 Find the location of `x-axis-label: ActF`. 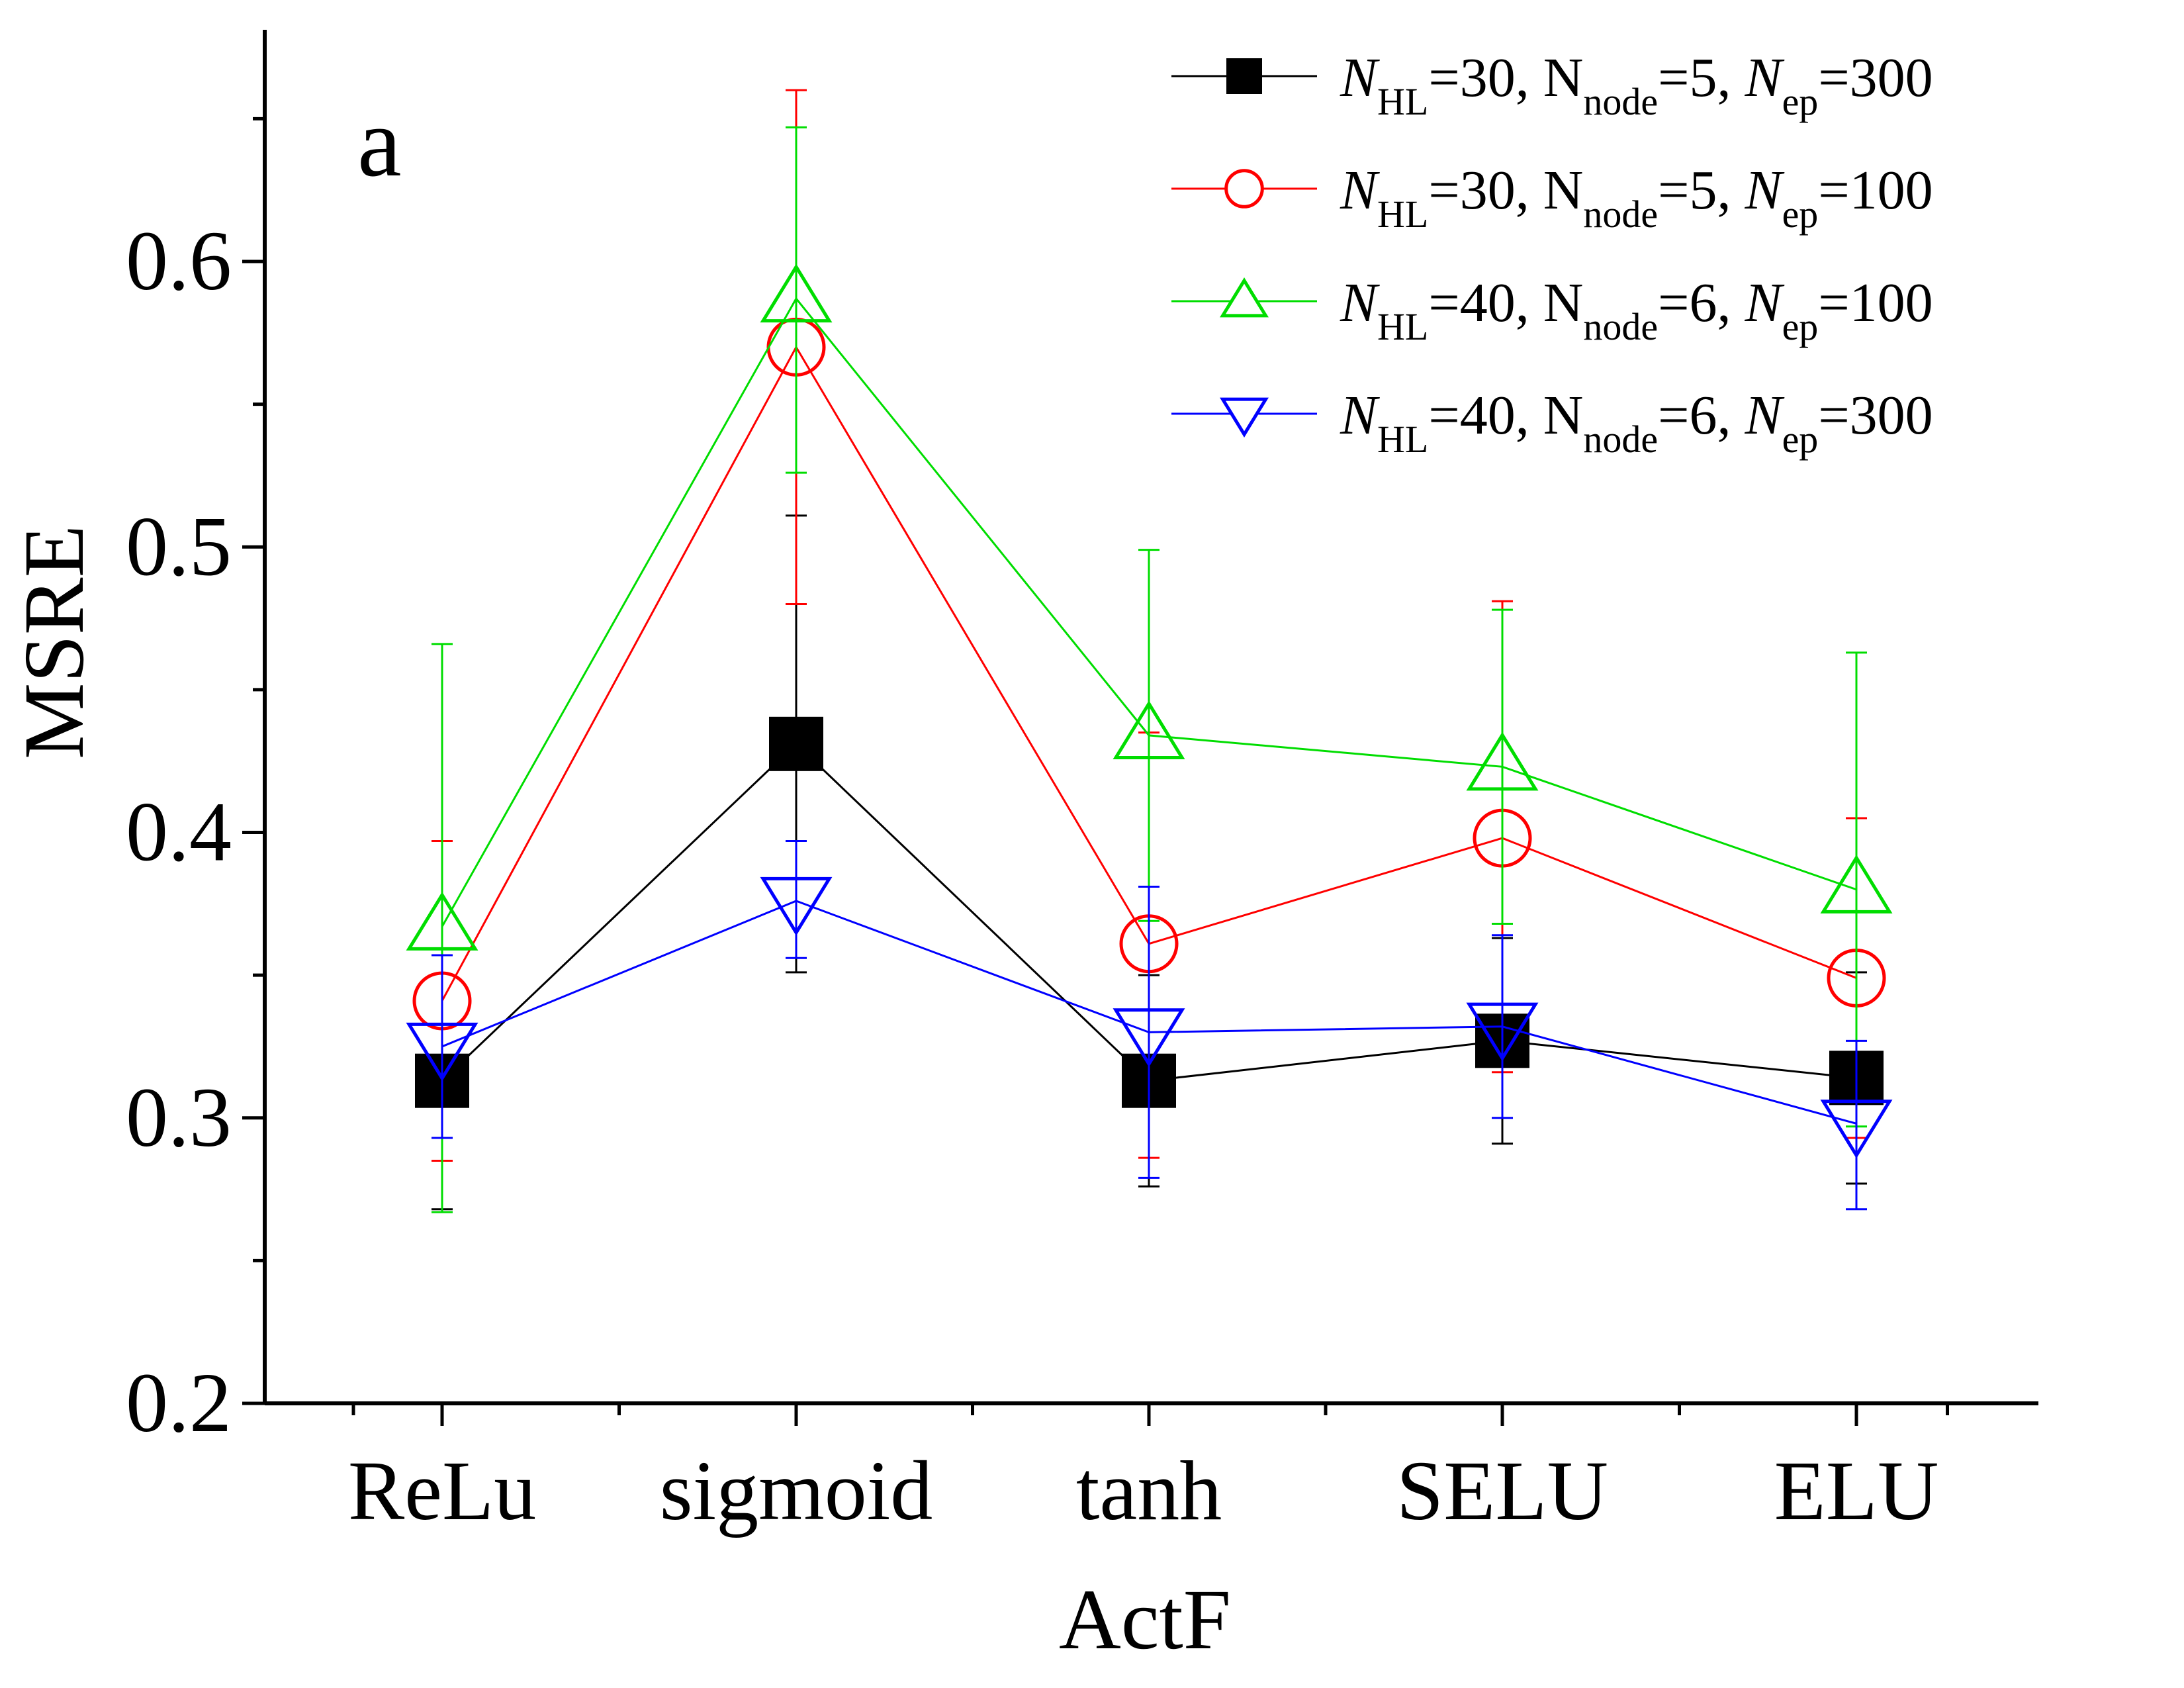

x-axis-label: ActF is located at coordinates (1145, 1619).